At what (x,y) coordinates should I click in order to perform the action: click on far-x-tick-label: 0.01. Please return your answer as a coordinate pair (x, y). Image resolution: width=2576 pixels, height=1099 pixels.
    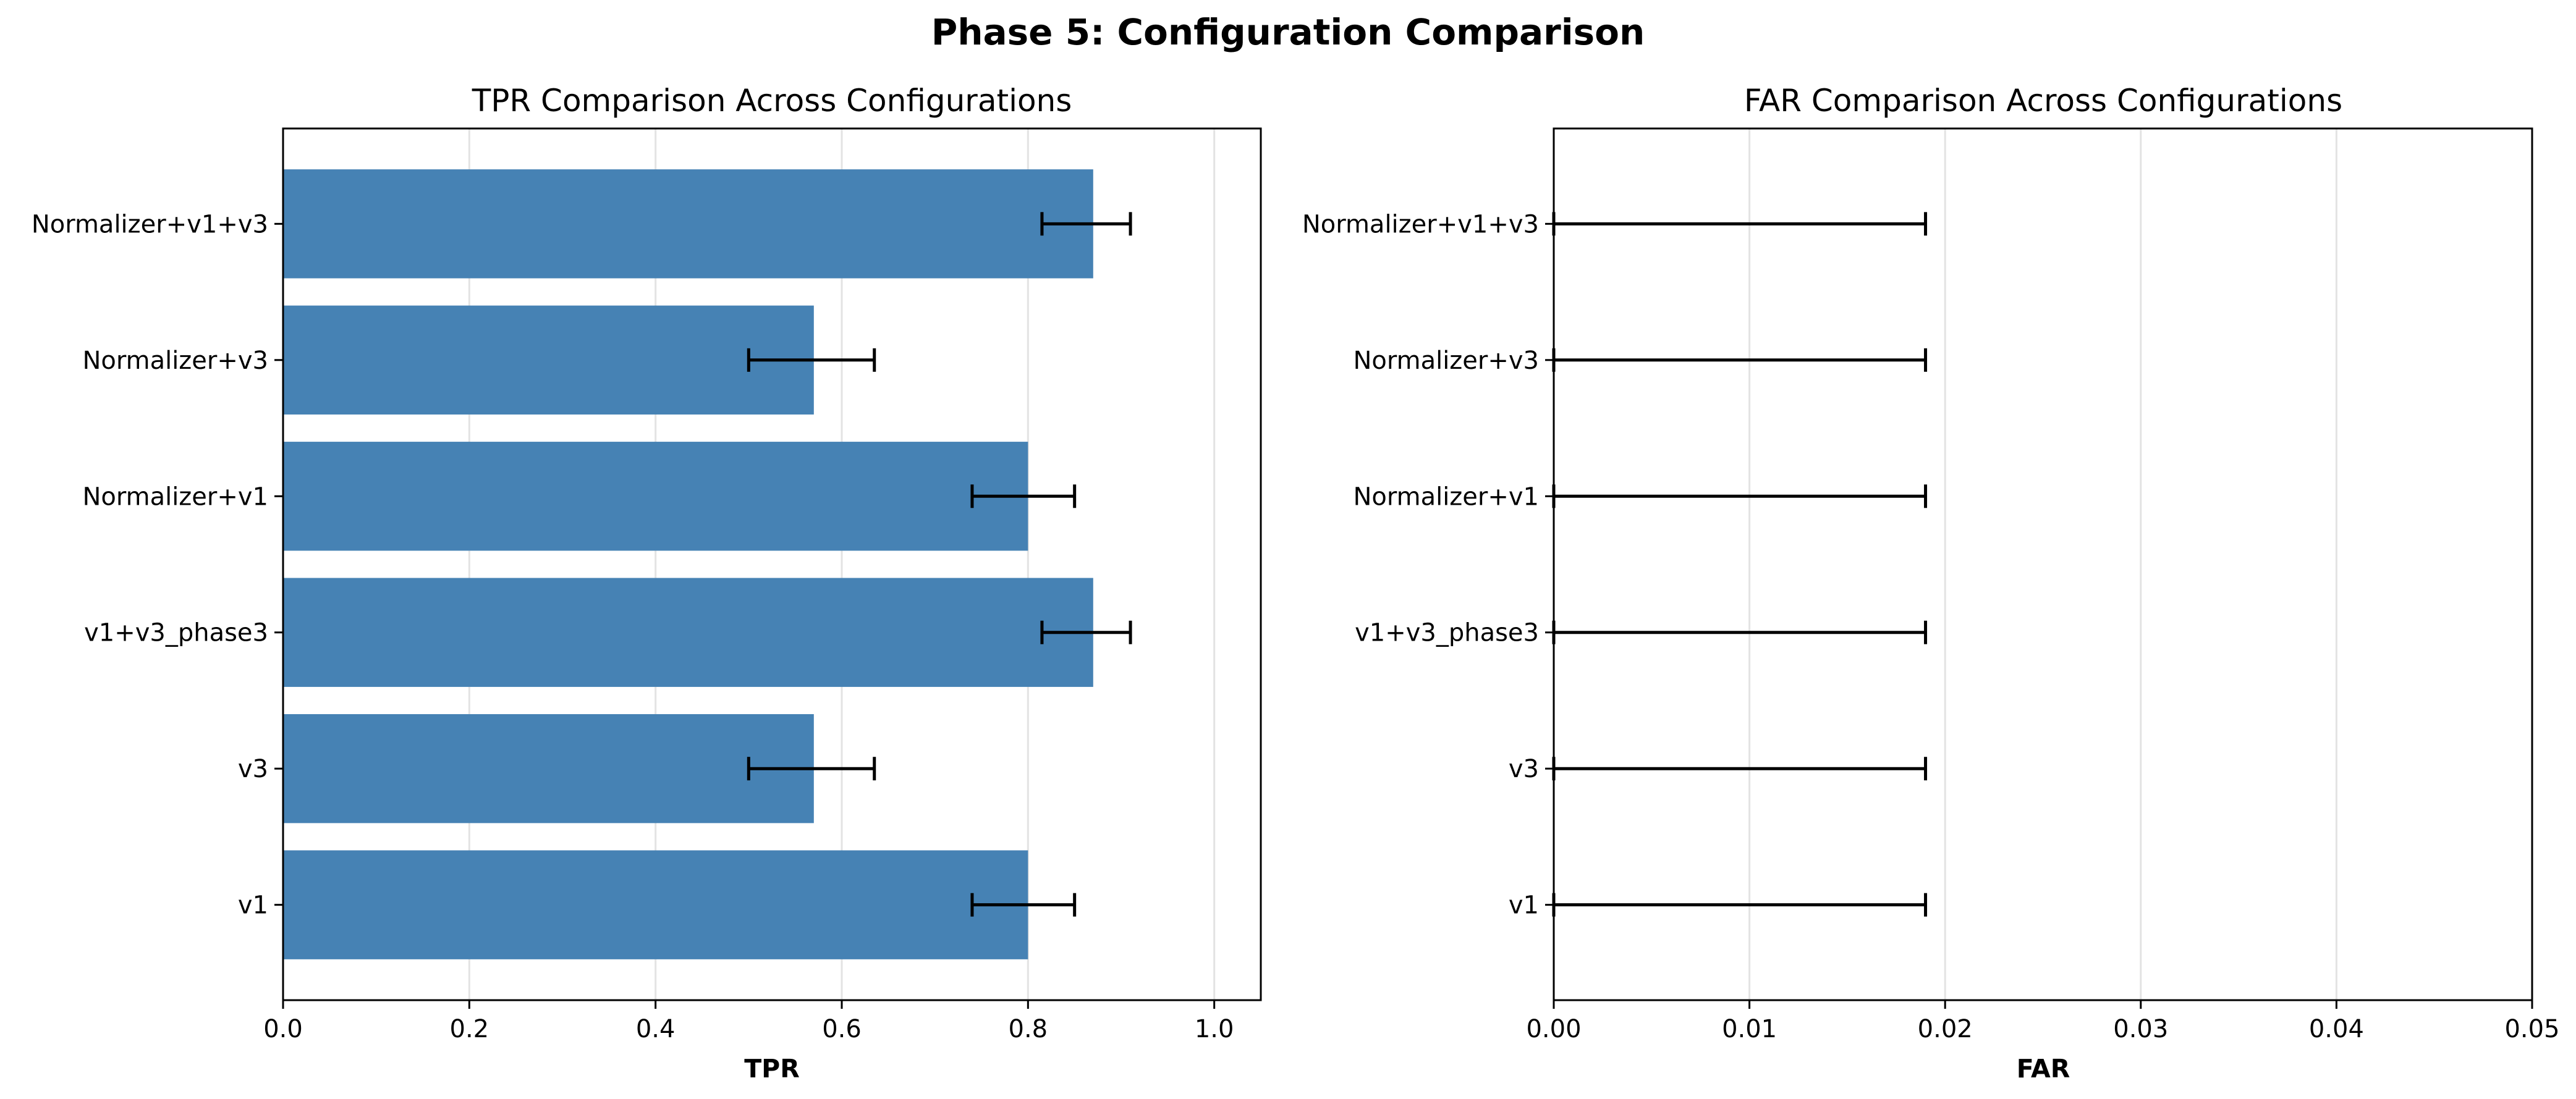
    Looking at the image, I should click on (1749, 1029).